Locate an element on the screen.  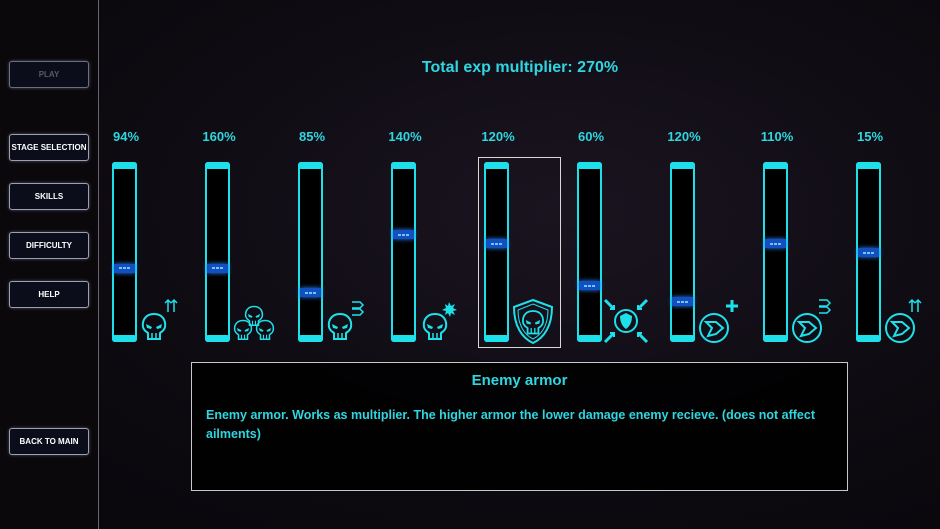
selected-slider-frame is located at coordinates (519, 252).